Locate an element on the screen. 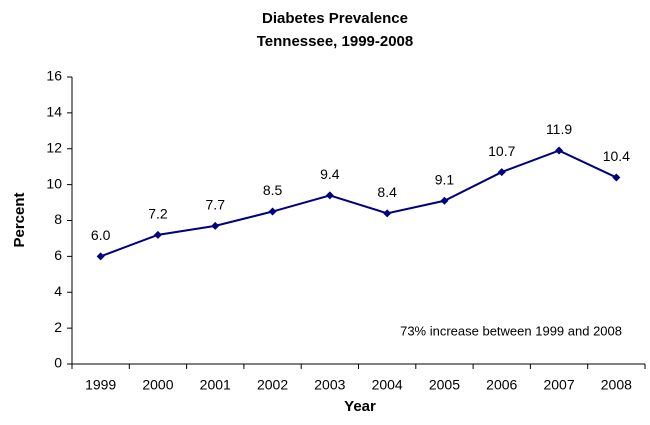  y-axis-label: Percent is located at coordinates (19, 219).